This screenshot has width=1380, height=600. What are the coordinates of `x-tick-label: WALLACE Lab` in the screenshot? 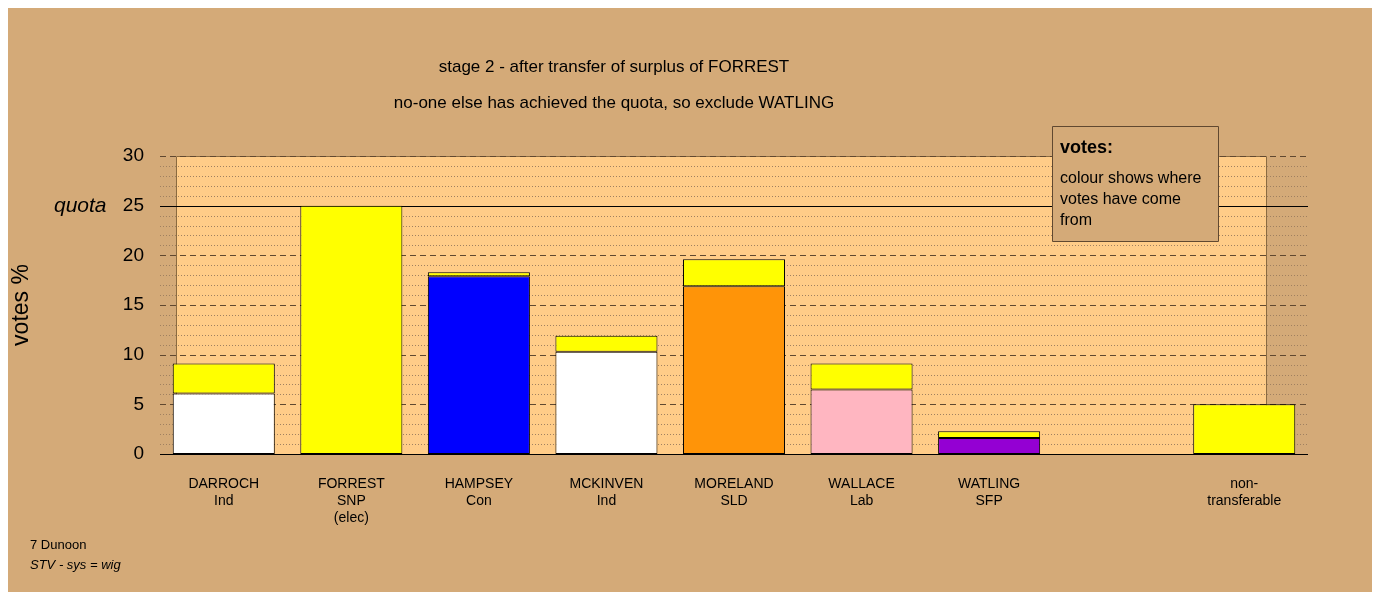 It's located at (861, 492).